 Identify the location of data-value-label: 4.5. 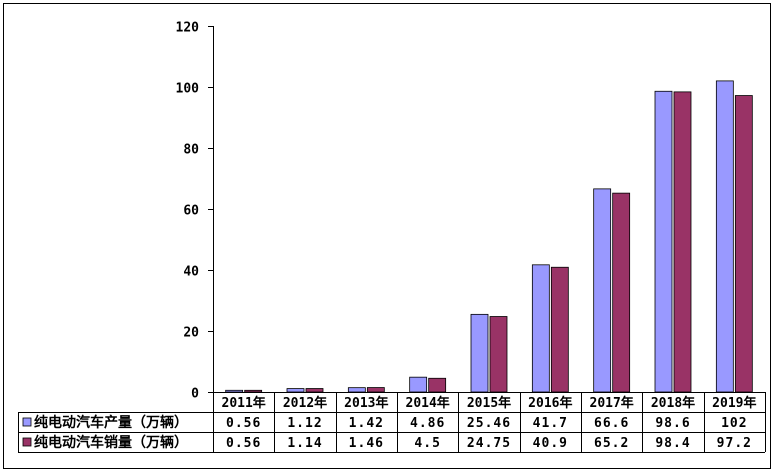
(427, 443).